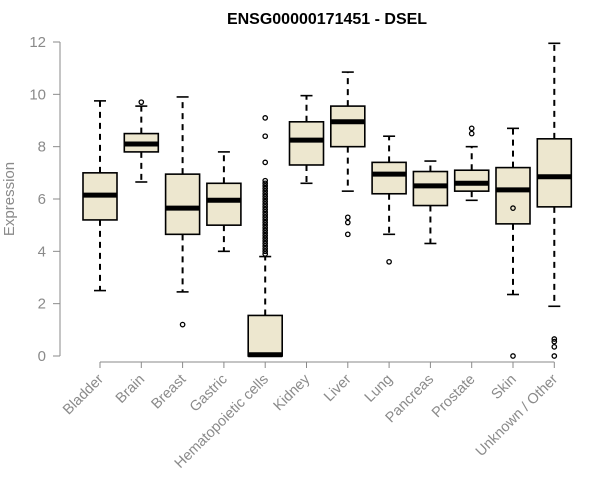 The image size is (600, 500). Describe the element at coordinates (471, 163) in the screenshot. I see `box-group-prostate` at that location.